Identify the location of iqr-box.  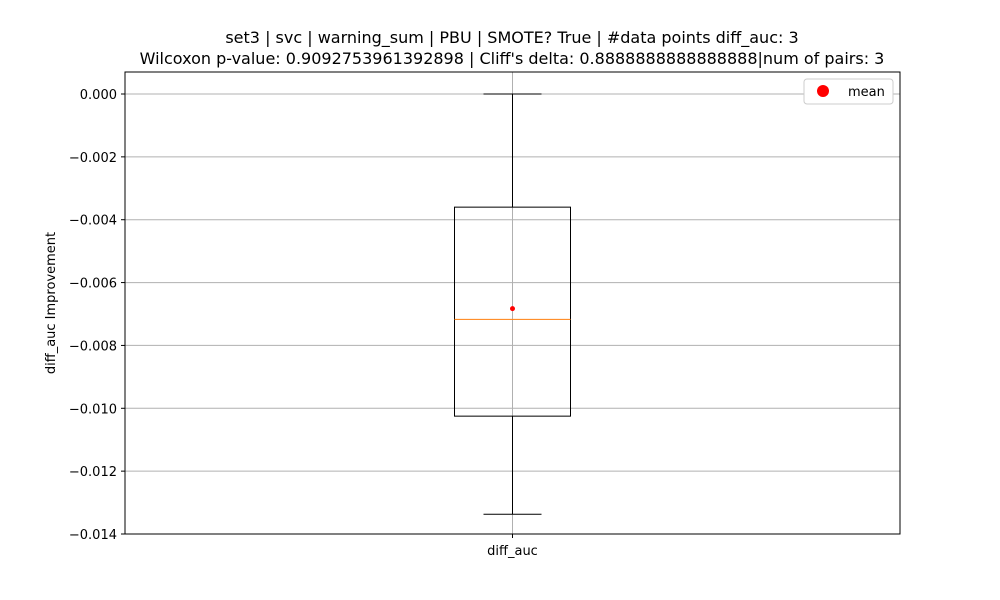
(512, 311).